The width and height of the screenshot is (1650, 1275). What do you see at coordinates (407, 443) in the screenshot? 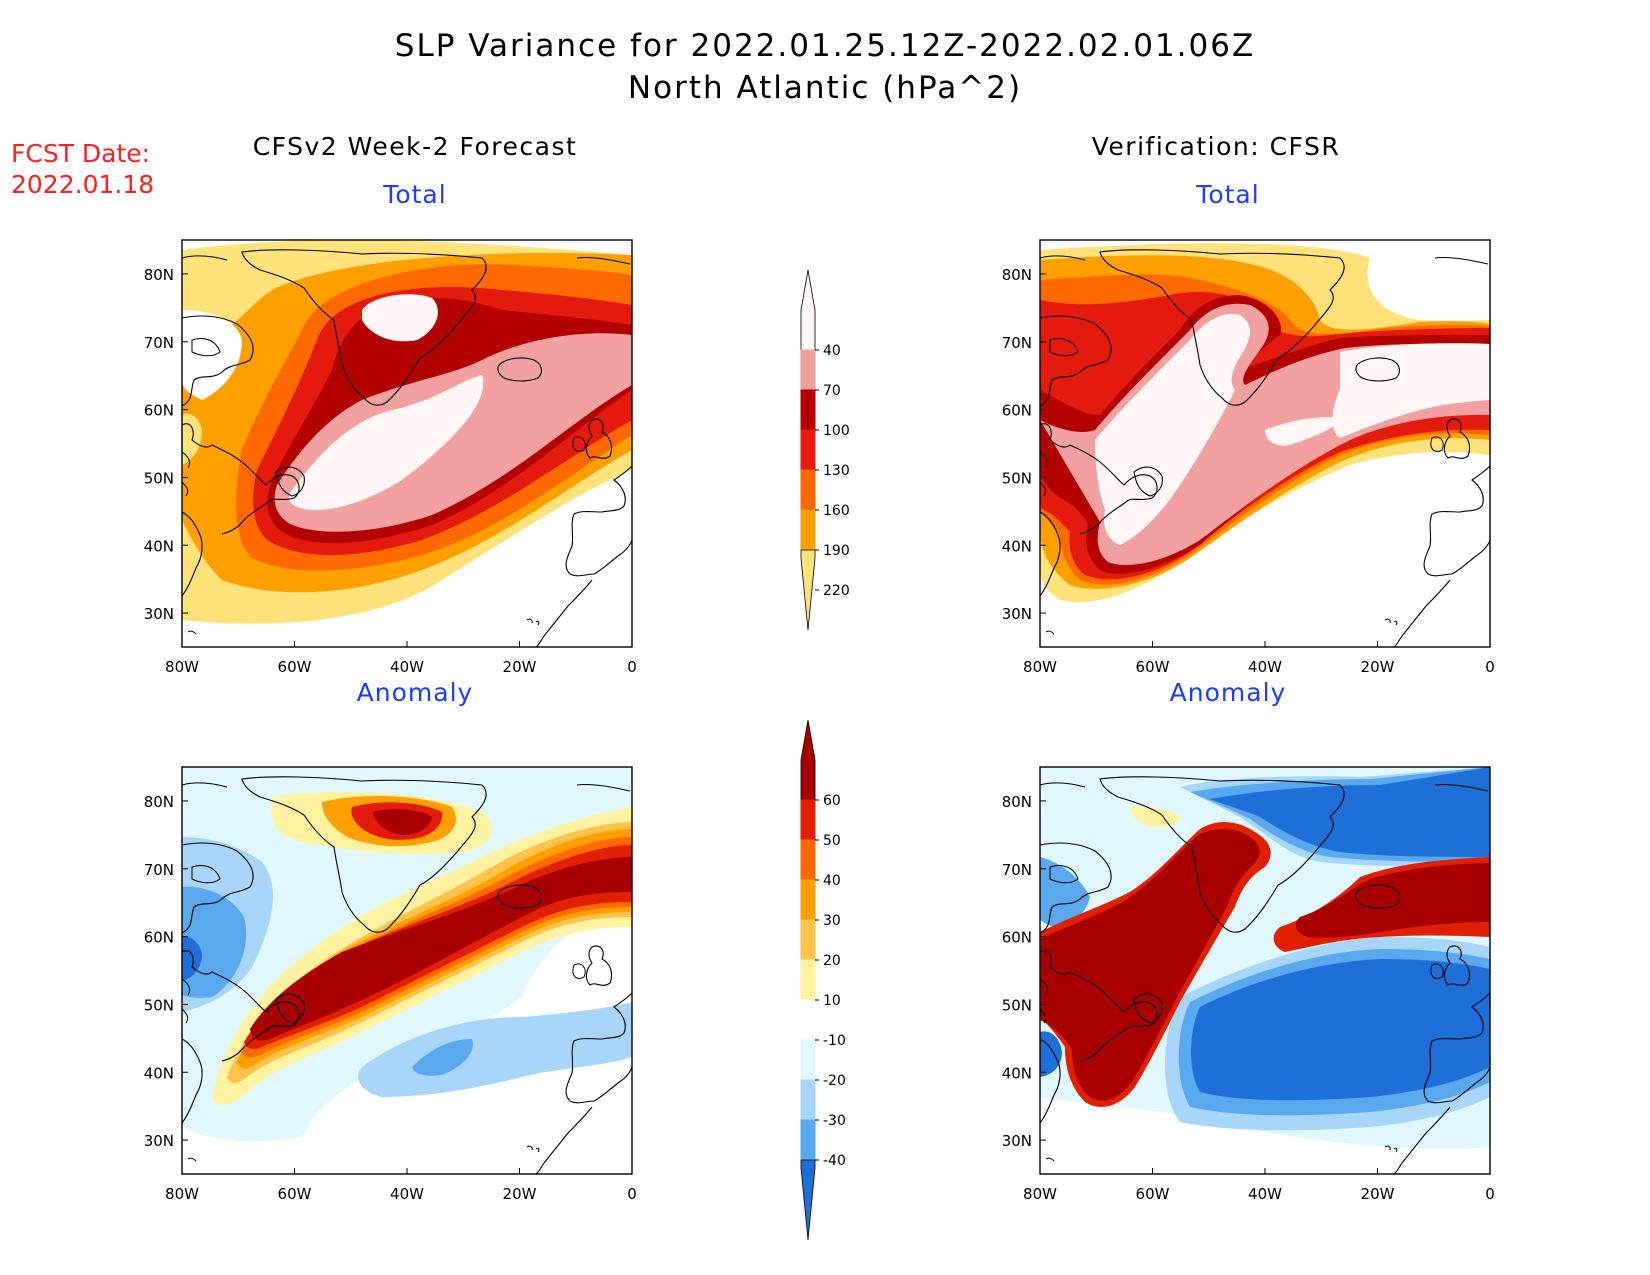
I see `forecast-total-field` at bounding box center [407, 443].